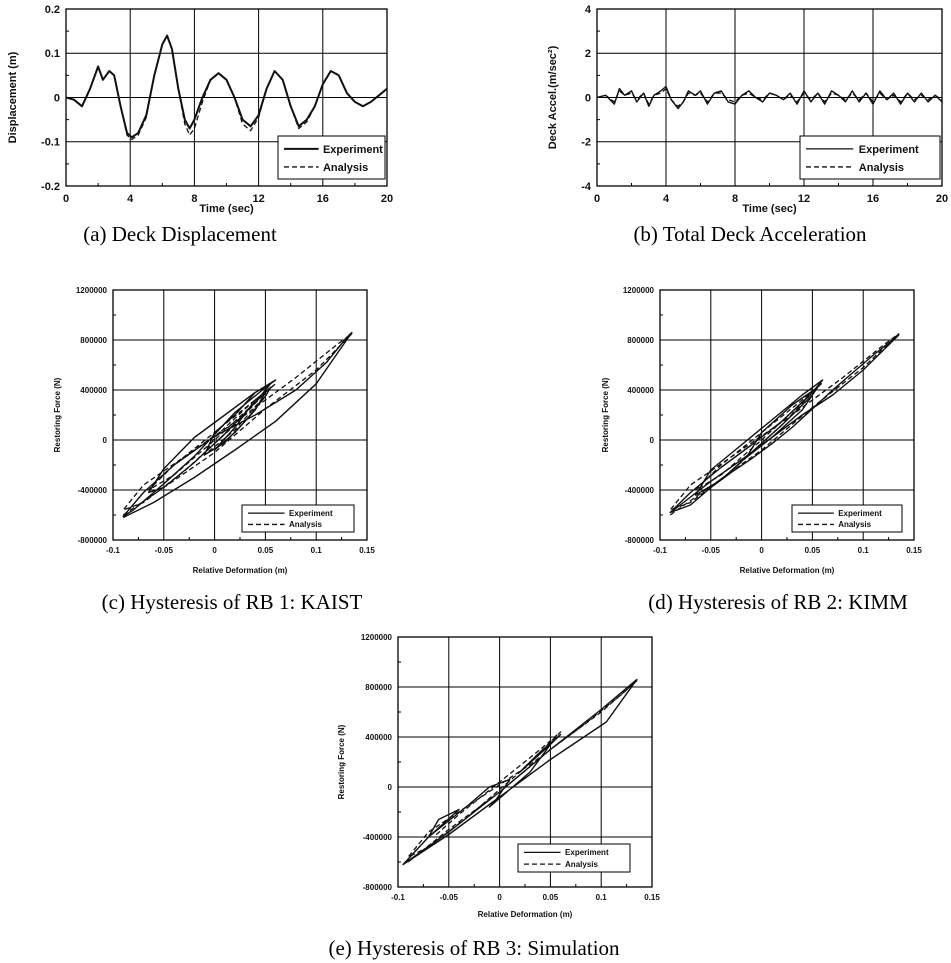 The width and height of the screenshot is (951, 963). I want to click on chart-caption: (c) Hysteresis of RB 1: KAIST, so click(232, 602).